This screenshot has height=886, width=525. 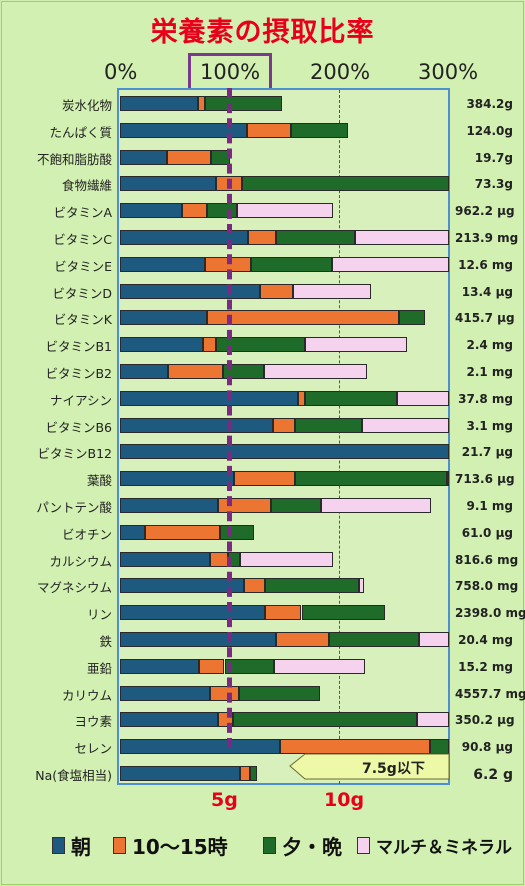 What do you see at coordinates (74, 507) in the screenshot?
I see `row-label: パントテン酸` at bounding box center [74, 507].